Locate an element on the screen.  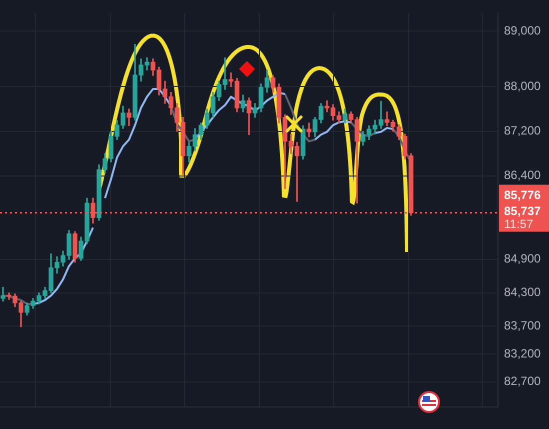
y-tick-label: 84,900 is located at coordinates (523, 259).